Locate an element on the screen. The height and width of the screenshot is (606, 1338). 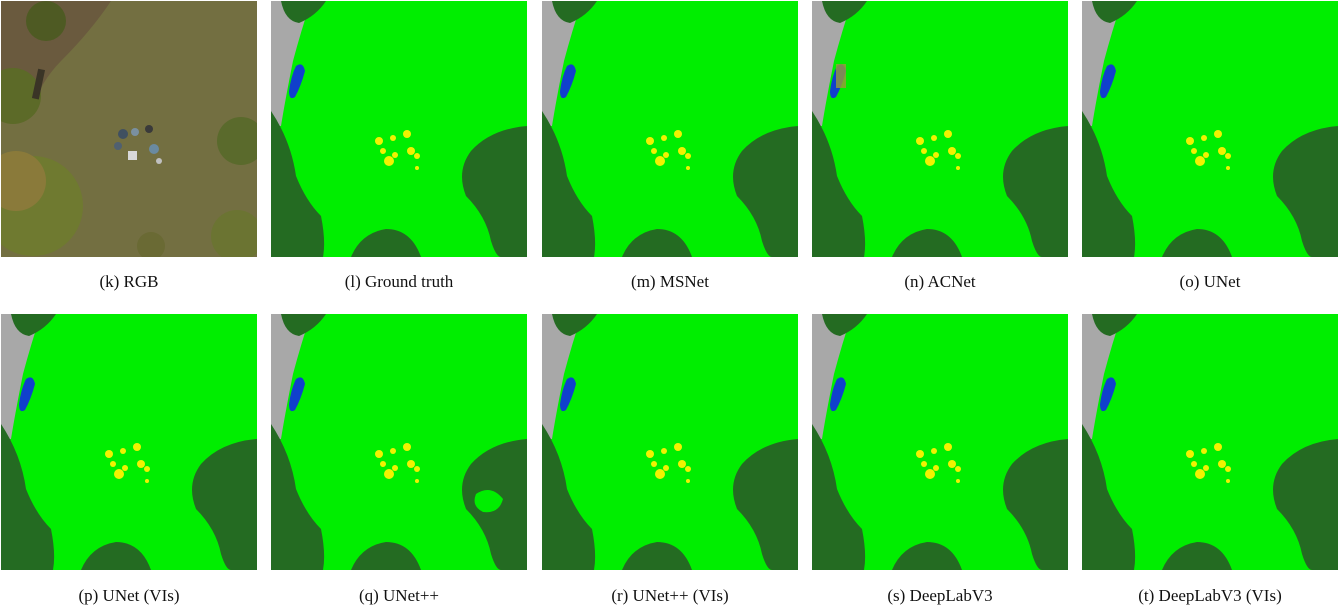
caption-unetpp: (q) UNet++ is located at coordinates (399, 595).